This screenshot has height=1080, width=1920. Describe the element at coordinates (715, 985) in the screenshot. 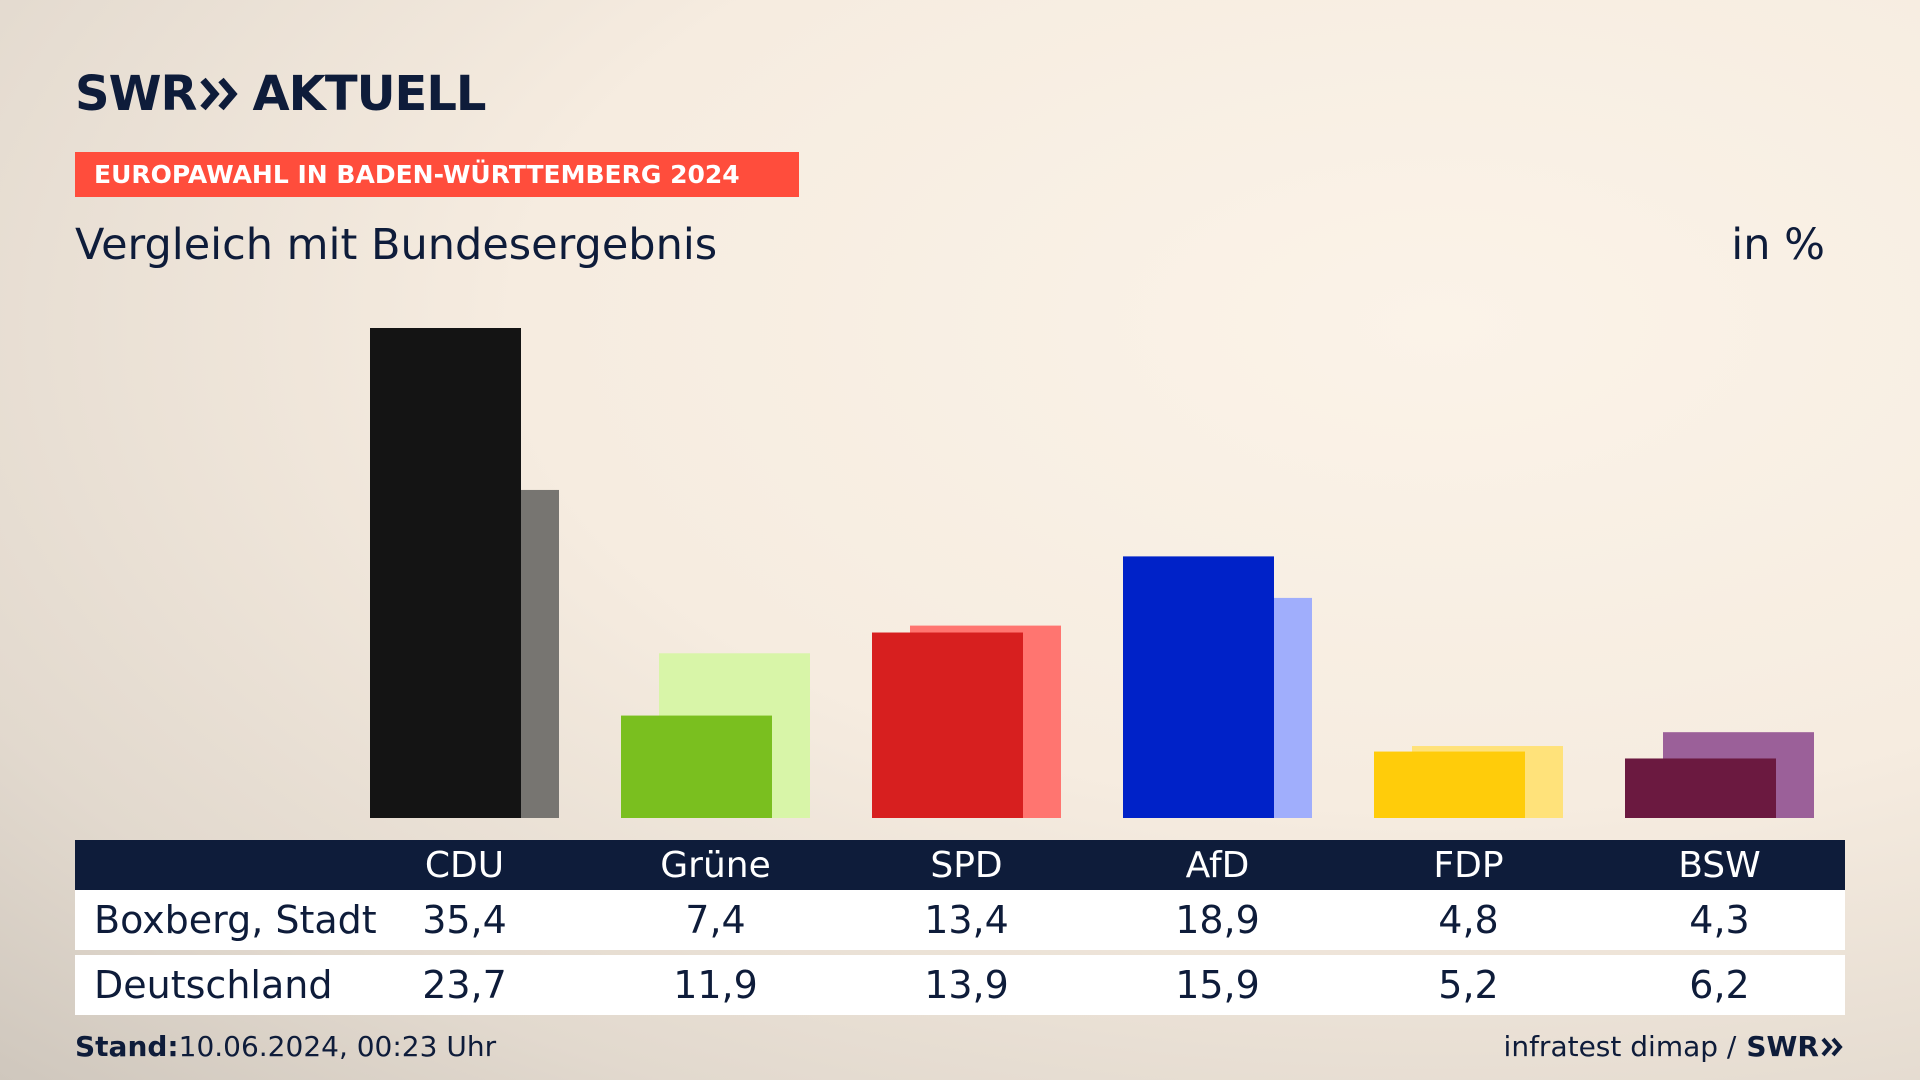

I see `value-cell-grüne: 11,9` at that location.